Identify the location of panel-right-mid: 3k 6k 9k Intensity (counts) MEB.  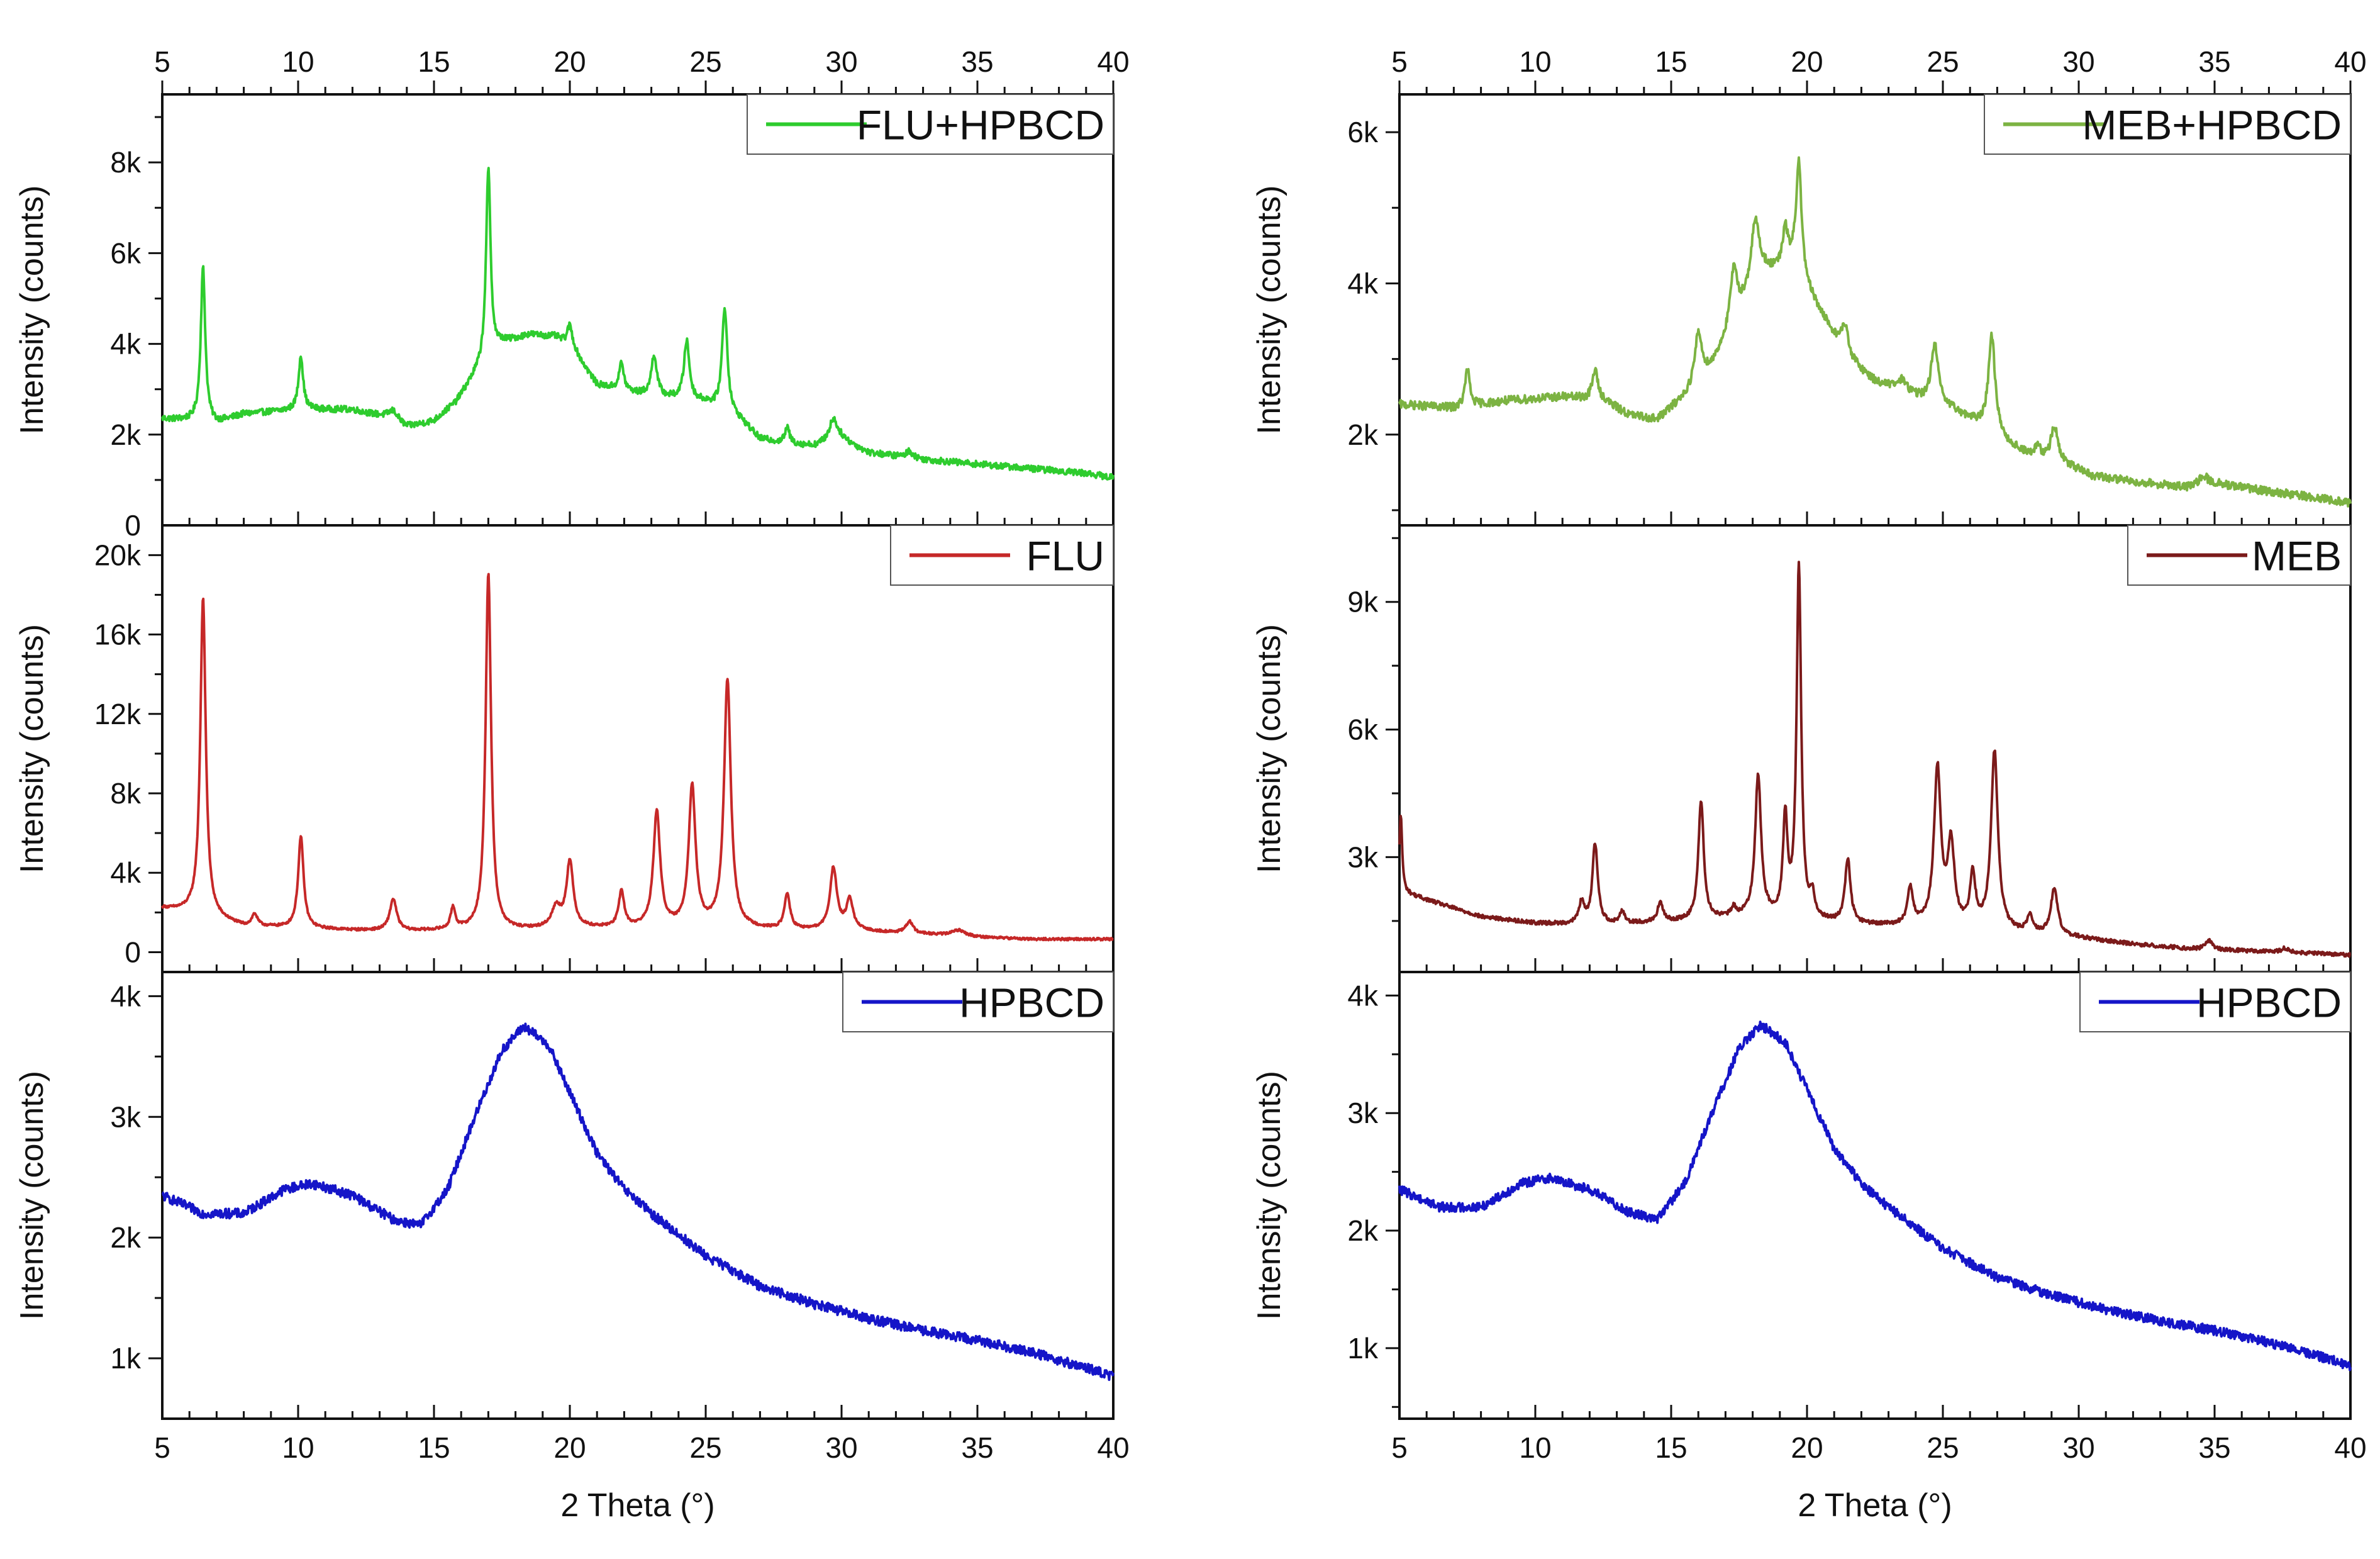
(1801, 748).